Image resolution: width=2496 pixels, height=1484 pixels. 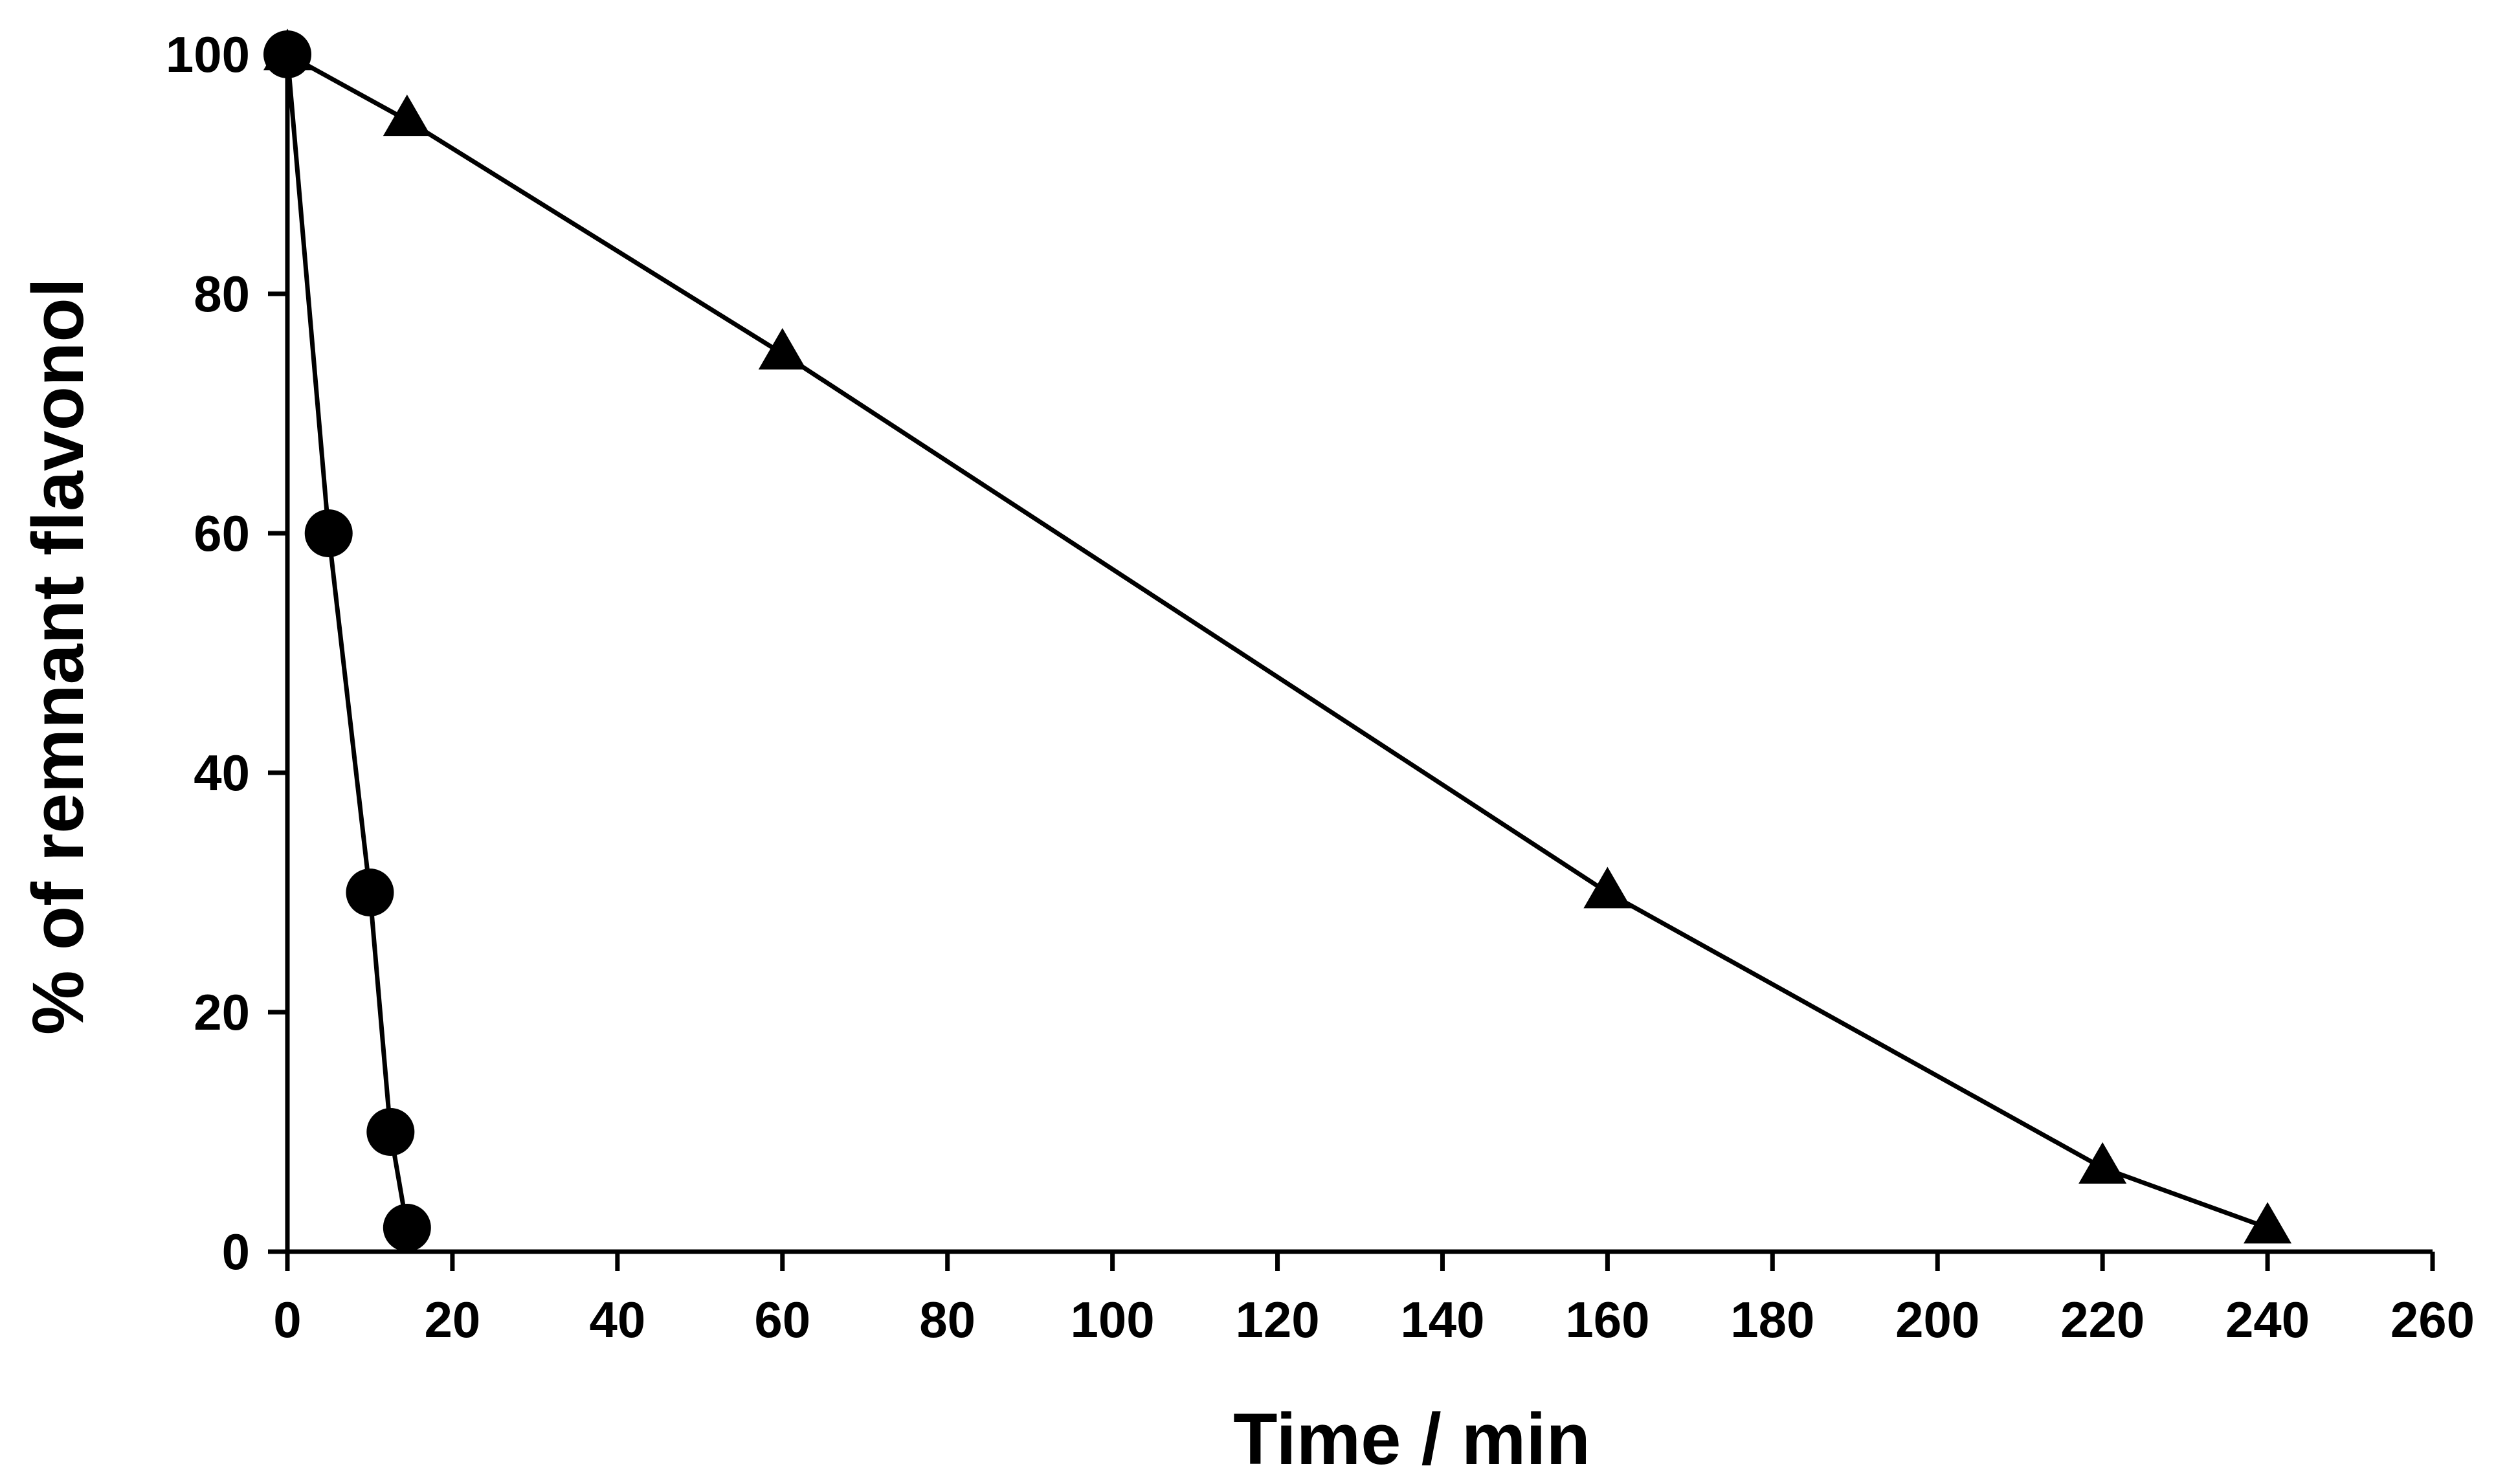 What do you see at coordinates (1772, 1319) in the screenshot?
I see `x-tick-label: 180` at bounding box center [1772, 1319].